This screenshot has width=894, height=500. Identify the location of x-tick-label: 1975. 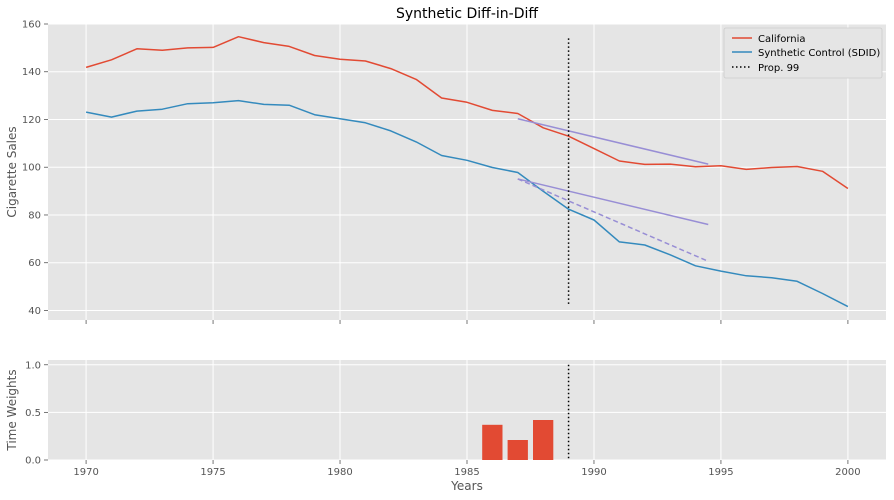
(212, 472).